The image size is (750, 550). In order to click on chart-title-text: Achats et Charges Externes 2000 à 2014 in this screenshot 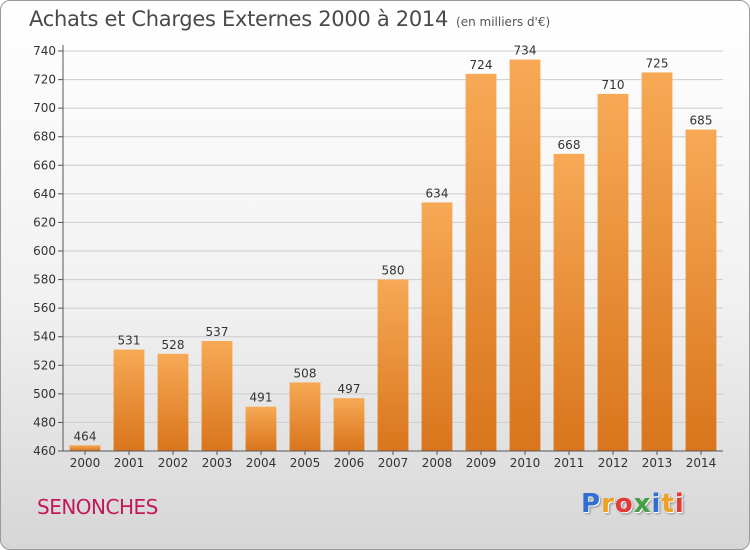, I will do `click(239, 19)`.